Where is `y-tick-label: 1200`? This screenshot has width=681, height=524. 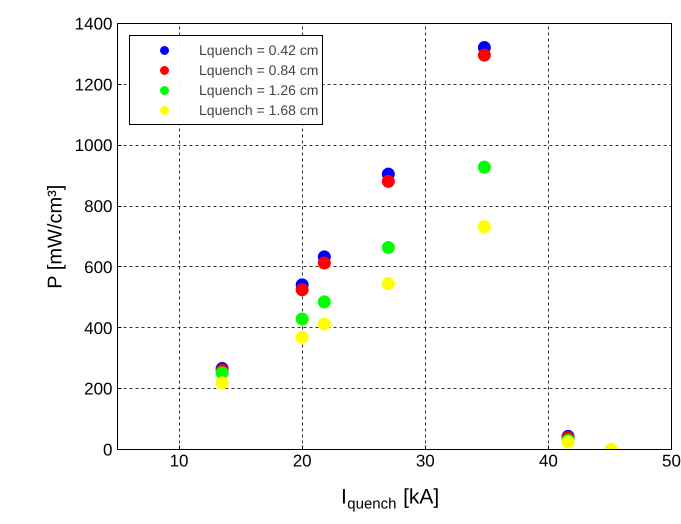
y-tick-label: 1200 is located at coordinates (93, 84).